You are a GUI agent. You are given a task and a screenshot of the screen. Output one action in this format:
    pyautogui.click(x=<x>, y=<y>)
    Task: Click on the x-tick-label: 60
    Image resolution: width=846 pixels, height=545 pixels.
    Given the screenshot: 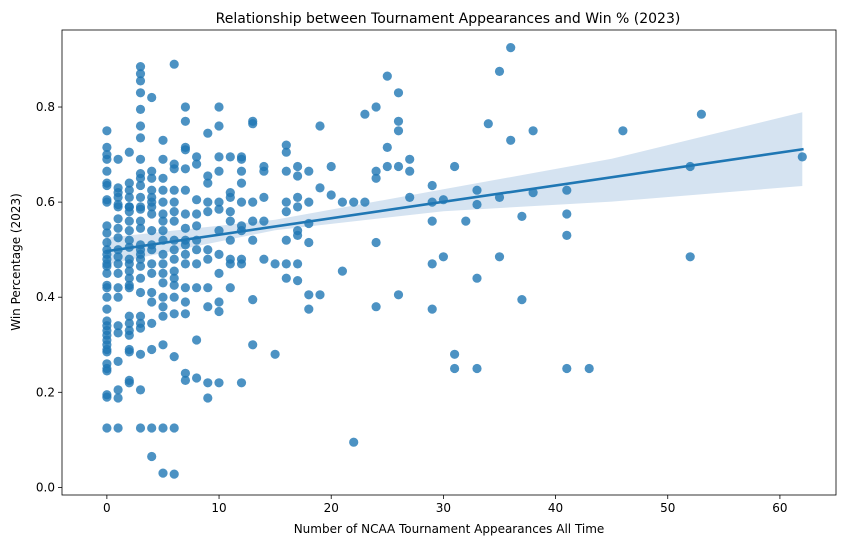 What is the action you would take?
    pyautogui.click(x=779, y=508)
    